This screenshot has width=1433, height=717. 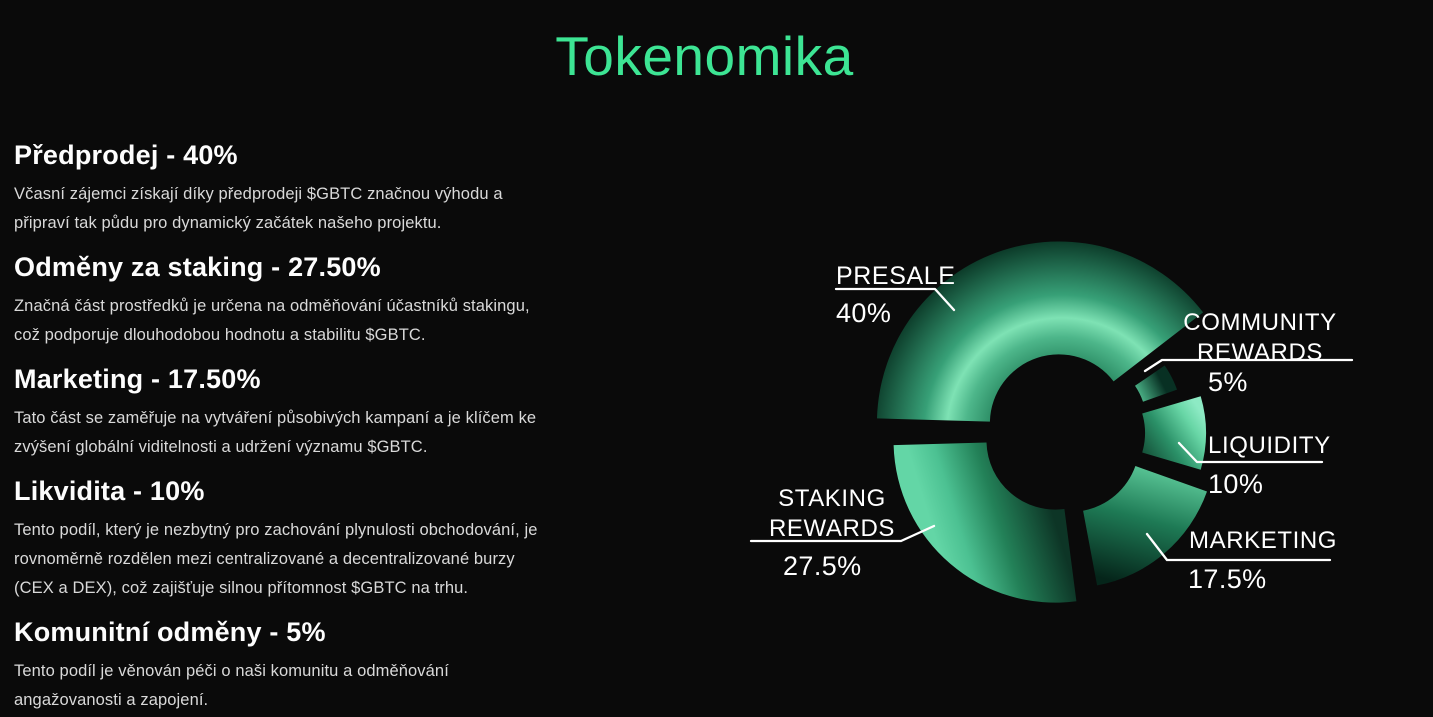 I want to click on chart-pct-presale: 40%, so click(x=864, y=313).